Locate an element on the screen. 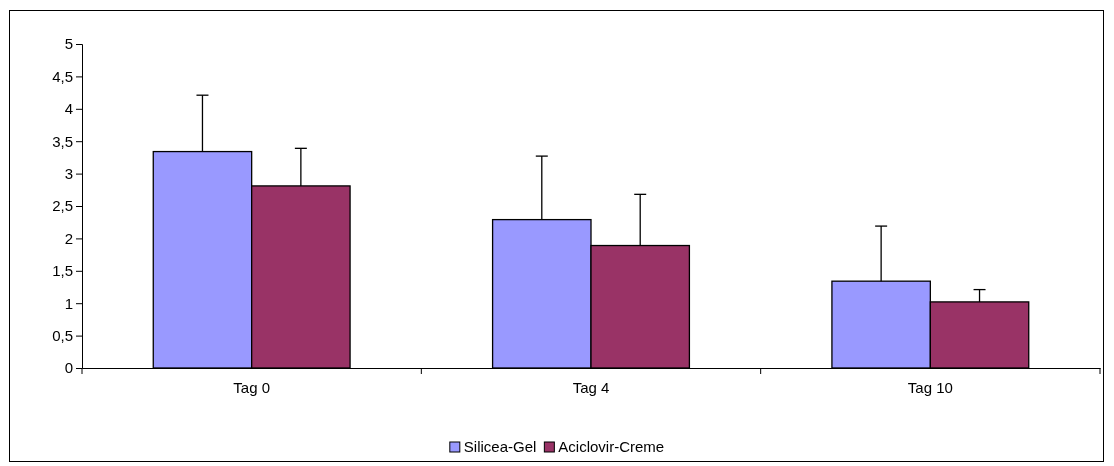 This screenshot has height=466, width=1114. y-tick-label: 0 is located at coordinates (68, 368).